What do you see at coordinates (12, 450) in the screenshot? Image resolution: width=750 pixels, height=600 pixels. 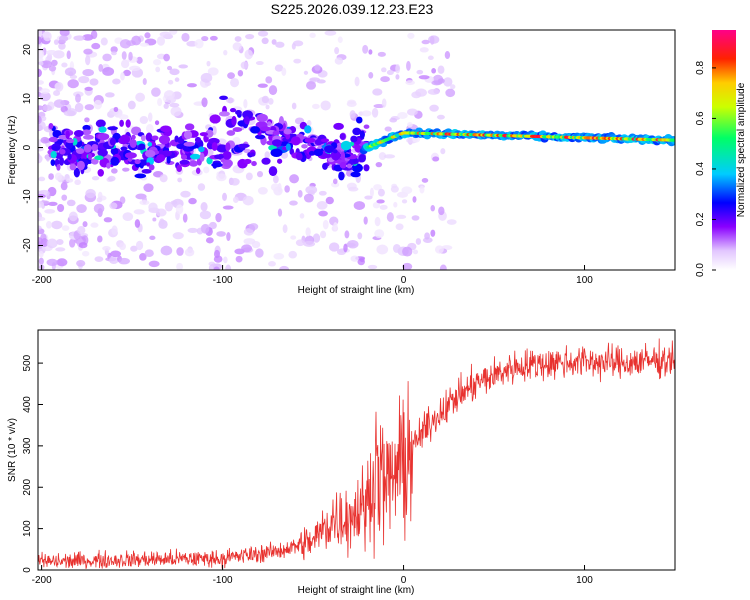 I see `snr-y-label: SNR (10 * v/v)` at bounding box center [12, 450].